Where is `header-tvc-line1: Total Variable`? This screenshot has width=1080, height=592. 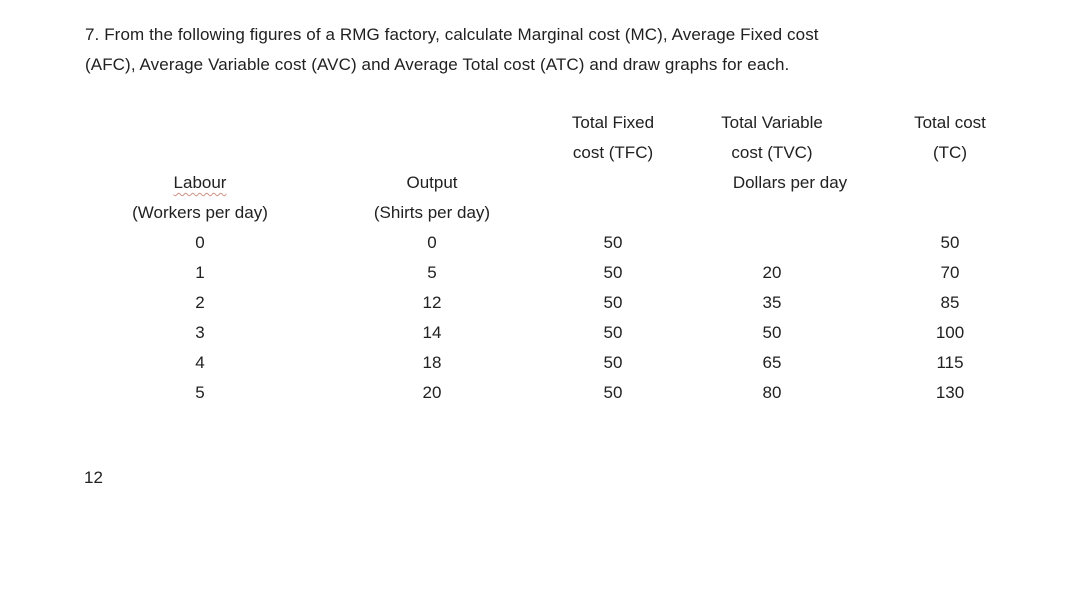
header-tvc-line1: Total Variable is located at coordinates (772, 122).